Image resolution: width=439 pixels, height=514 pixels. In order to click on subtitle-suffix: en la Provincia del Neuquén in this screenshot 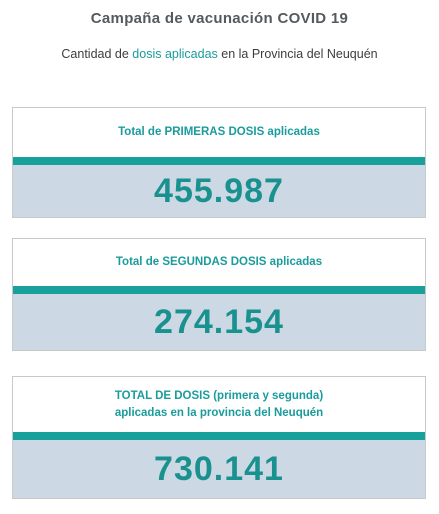, I will do `click(297, 54)`.